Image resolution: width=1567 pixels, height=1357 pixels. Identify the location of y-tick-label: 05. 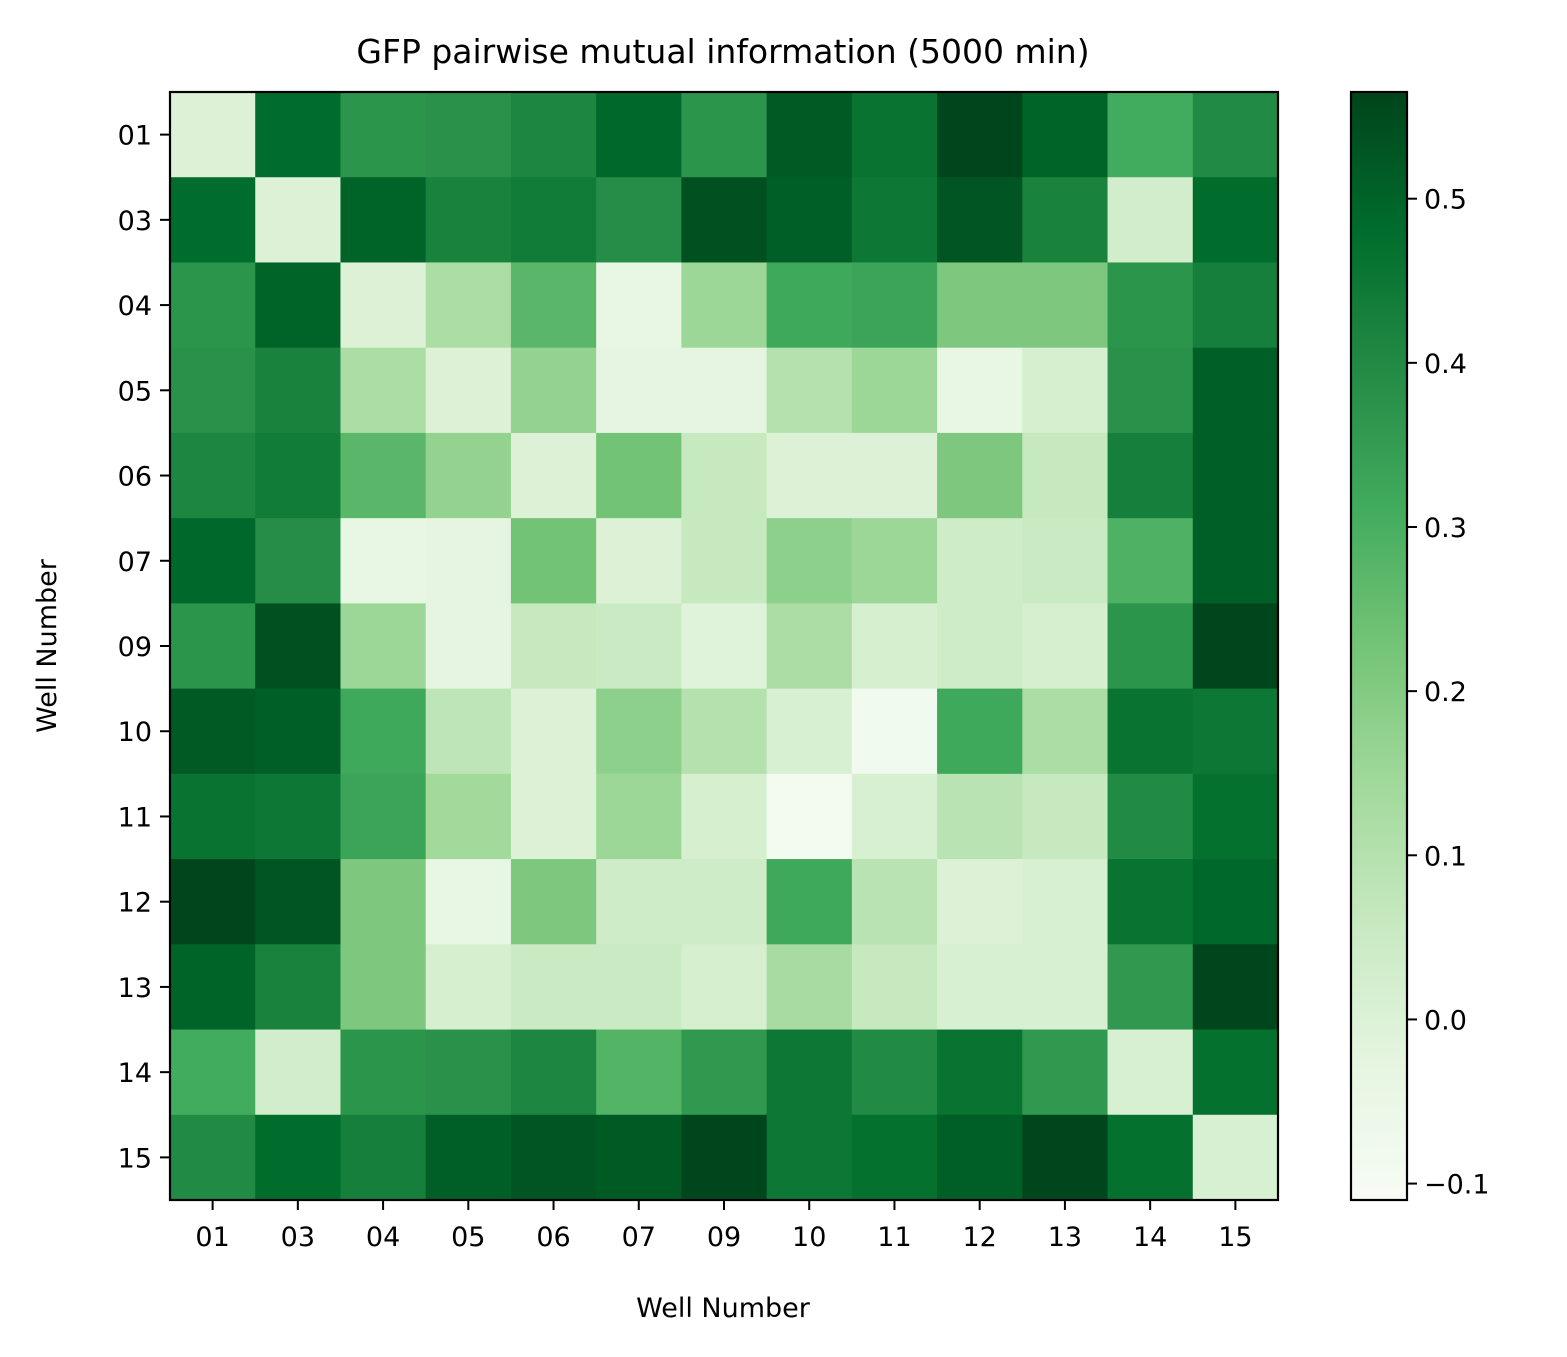
(135, 391).